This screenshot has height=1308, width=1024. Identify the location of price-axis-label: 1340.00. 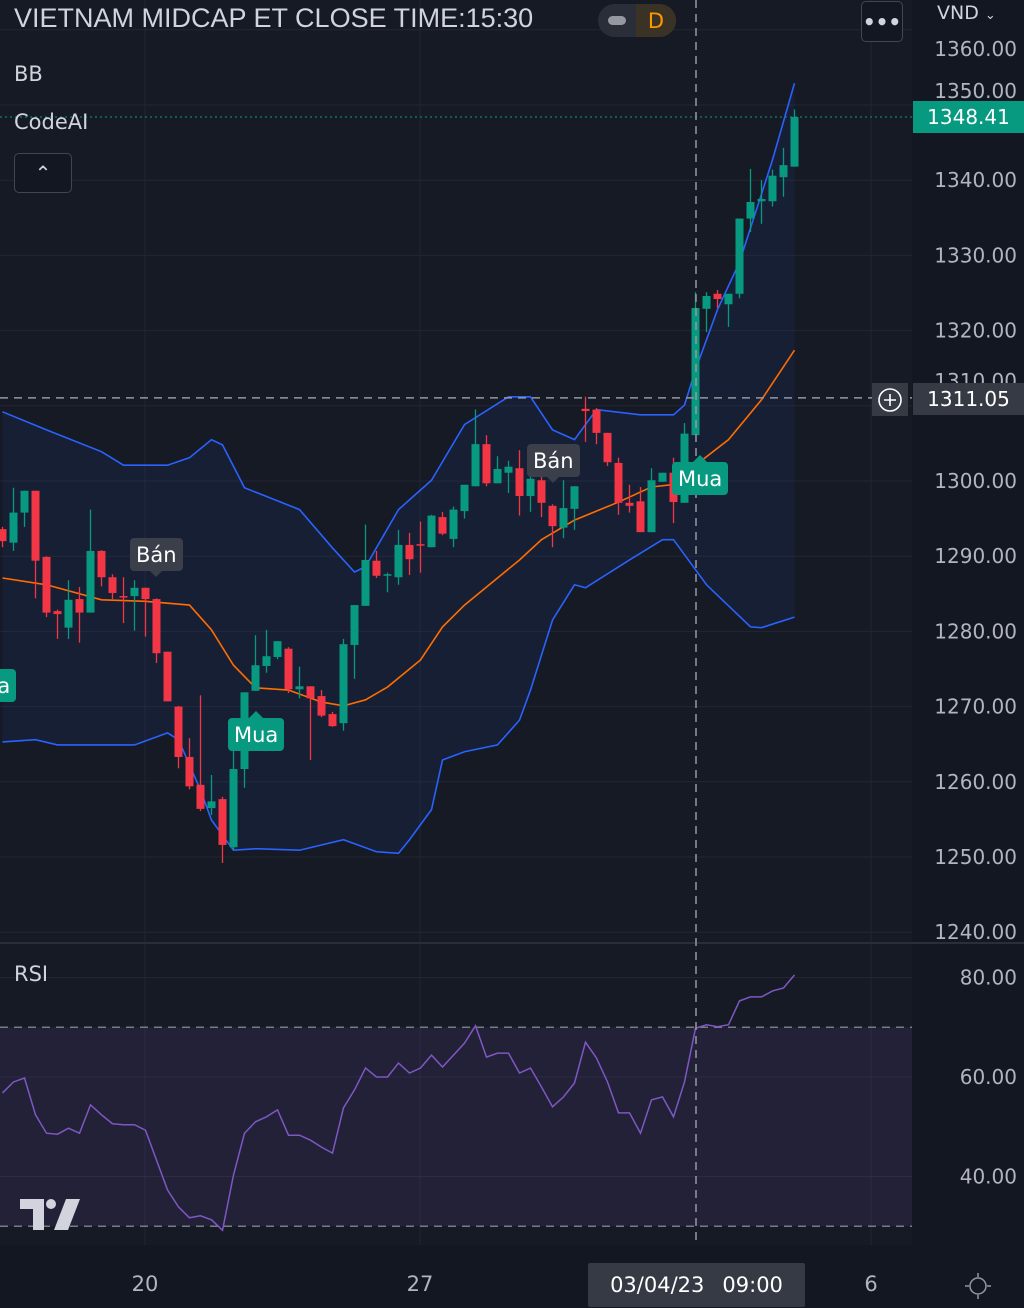
(975, 180).